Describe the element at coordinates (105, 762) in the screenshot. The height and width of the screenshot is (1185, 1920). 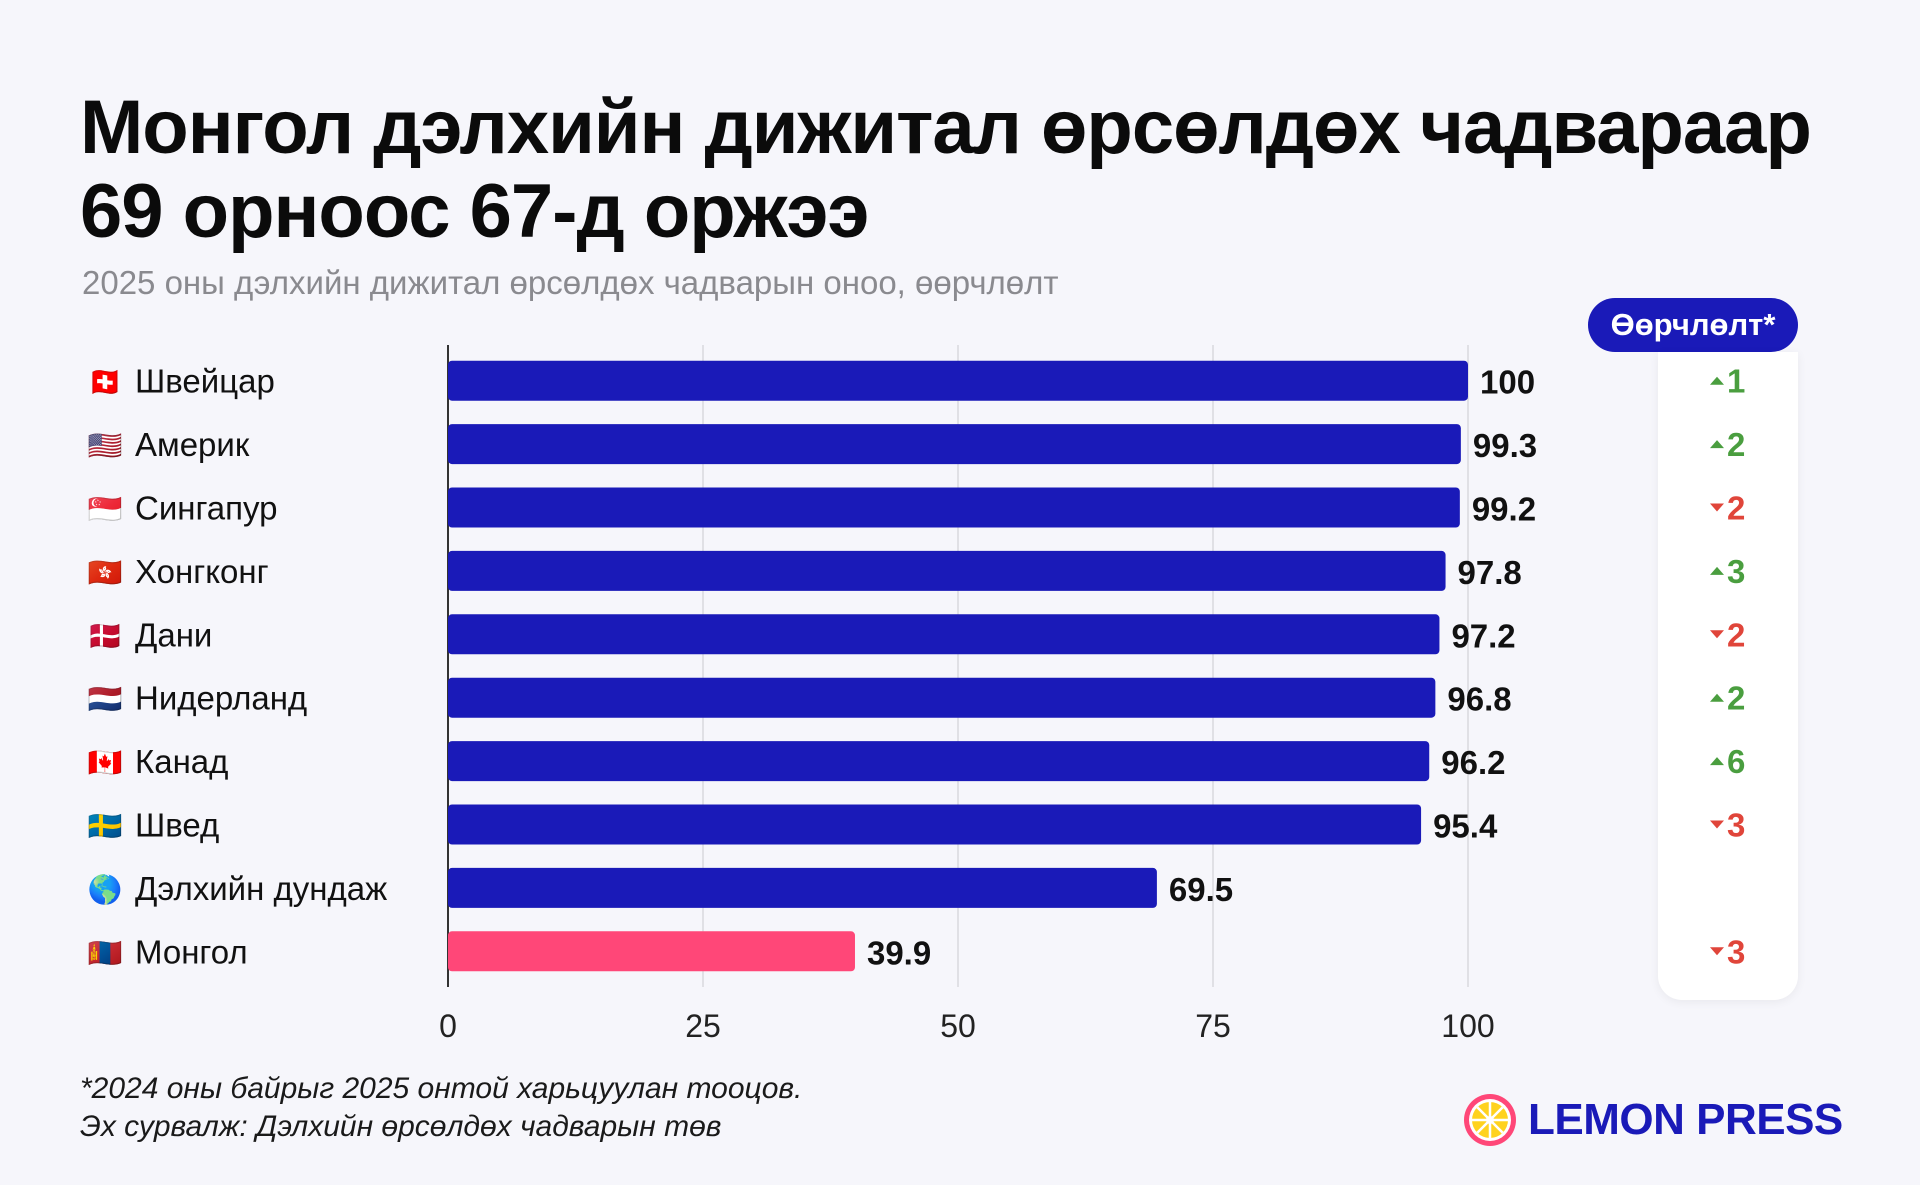
I see `flag-icon: 🇨🇦` at that location.